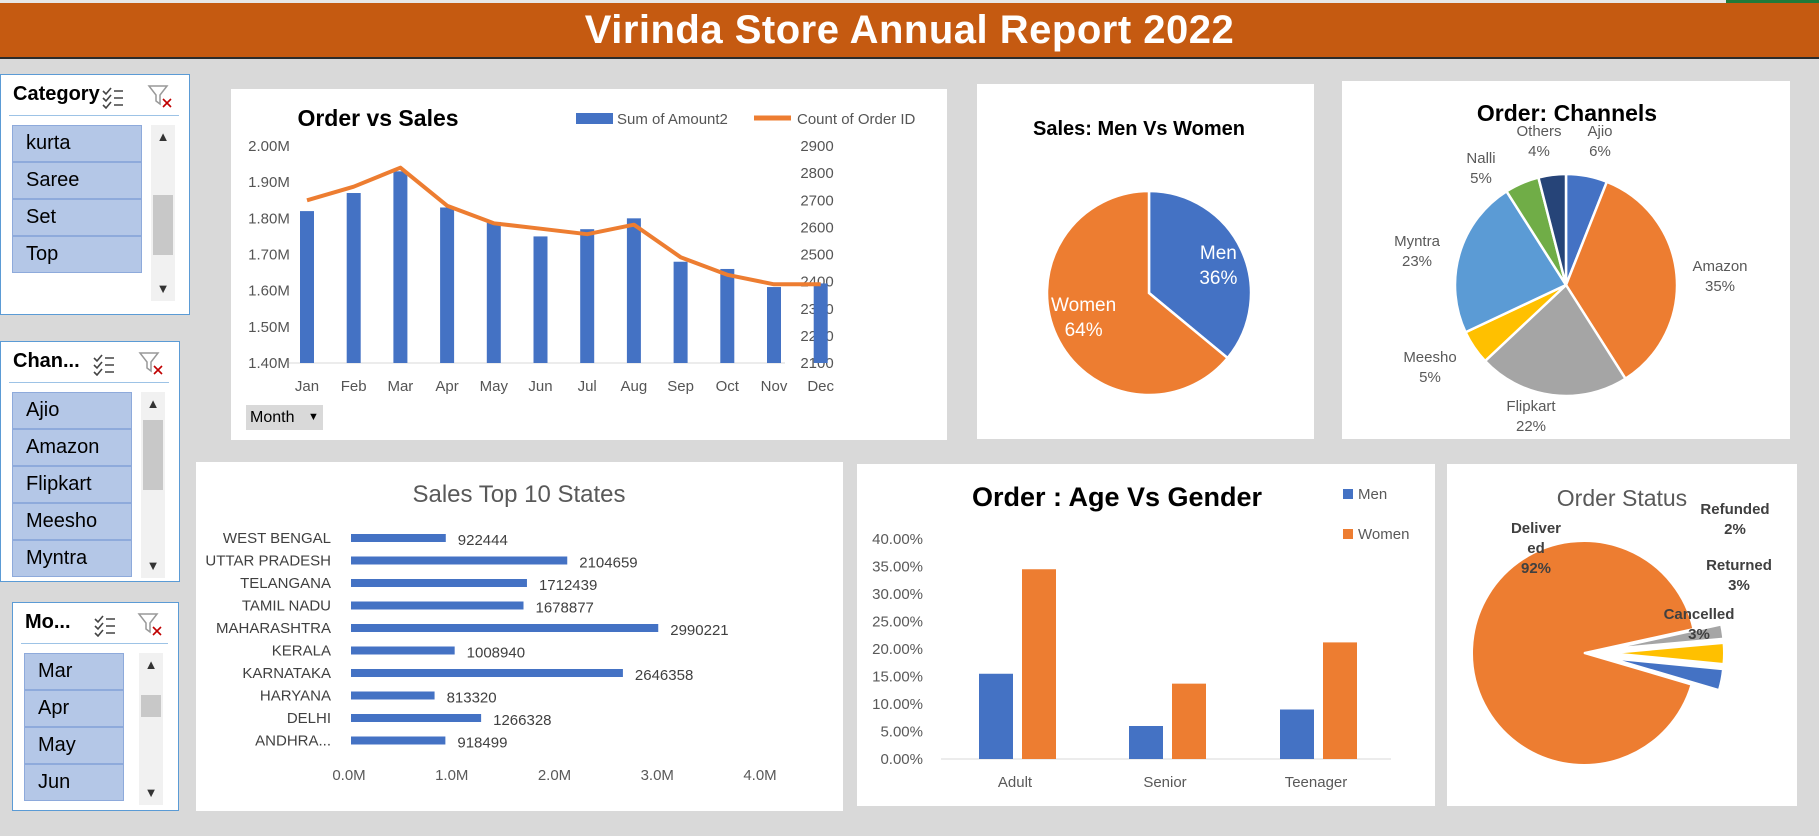 The width and height of the screenshot is (1819, 836). I want to click on chart-title: Order vs Sales, so click(377, 118).